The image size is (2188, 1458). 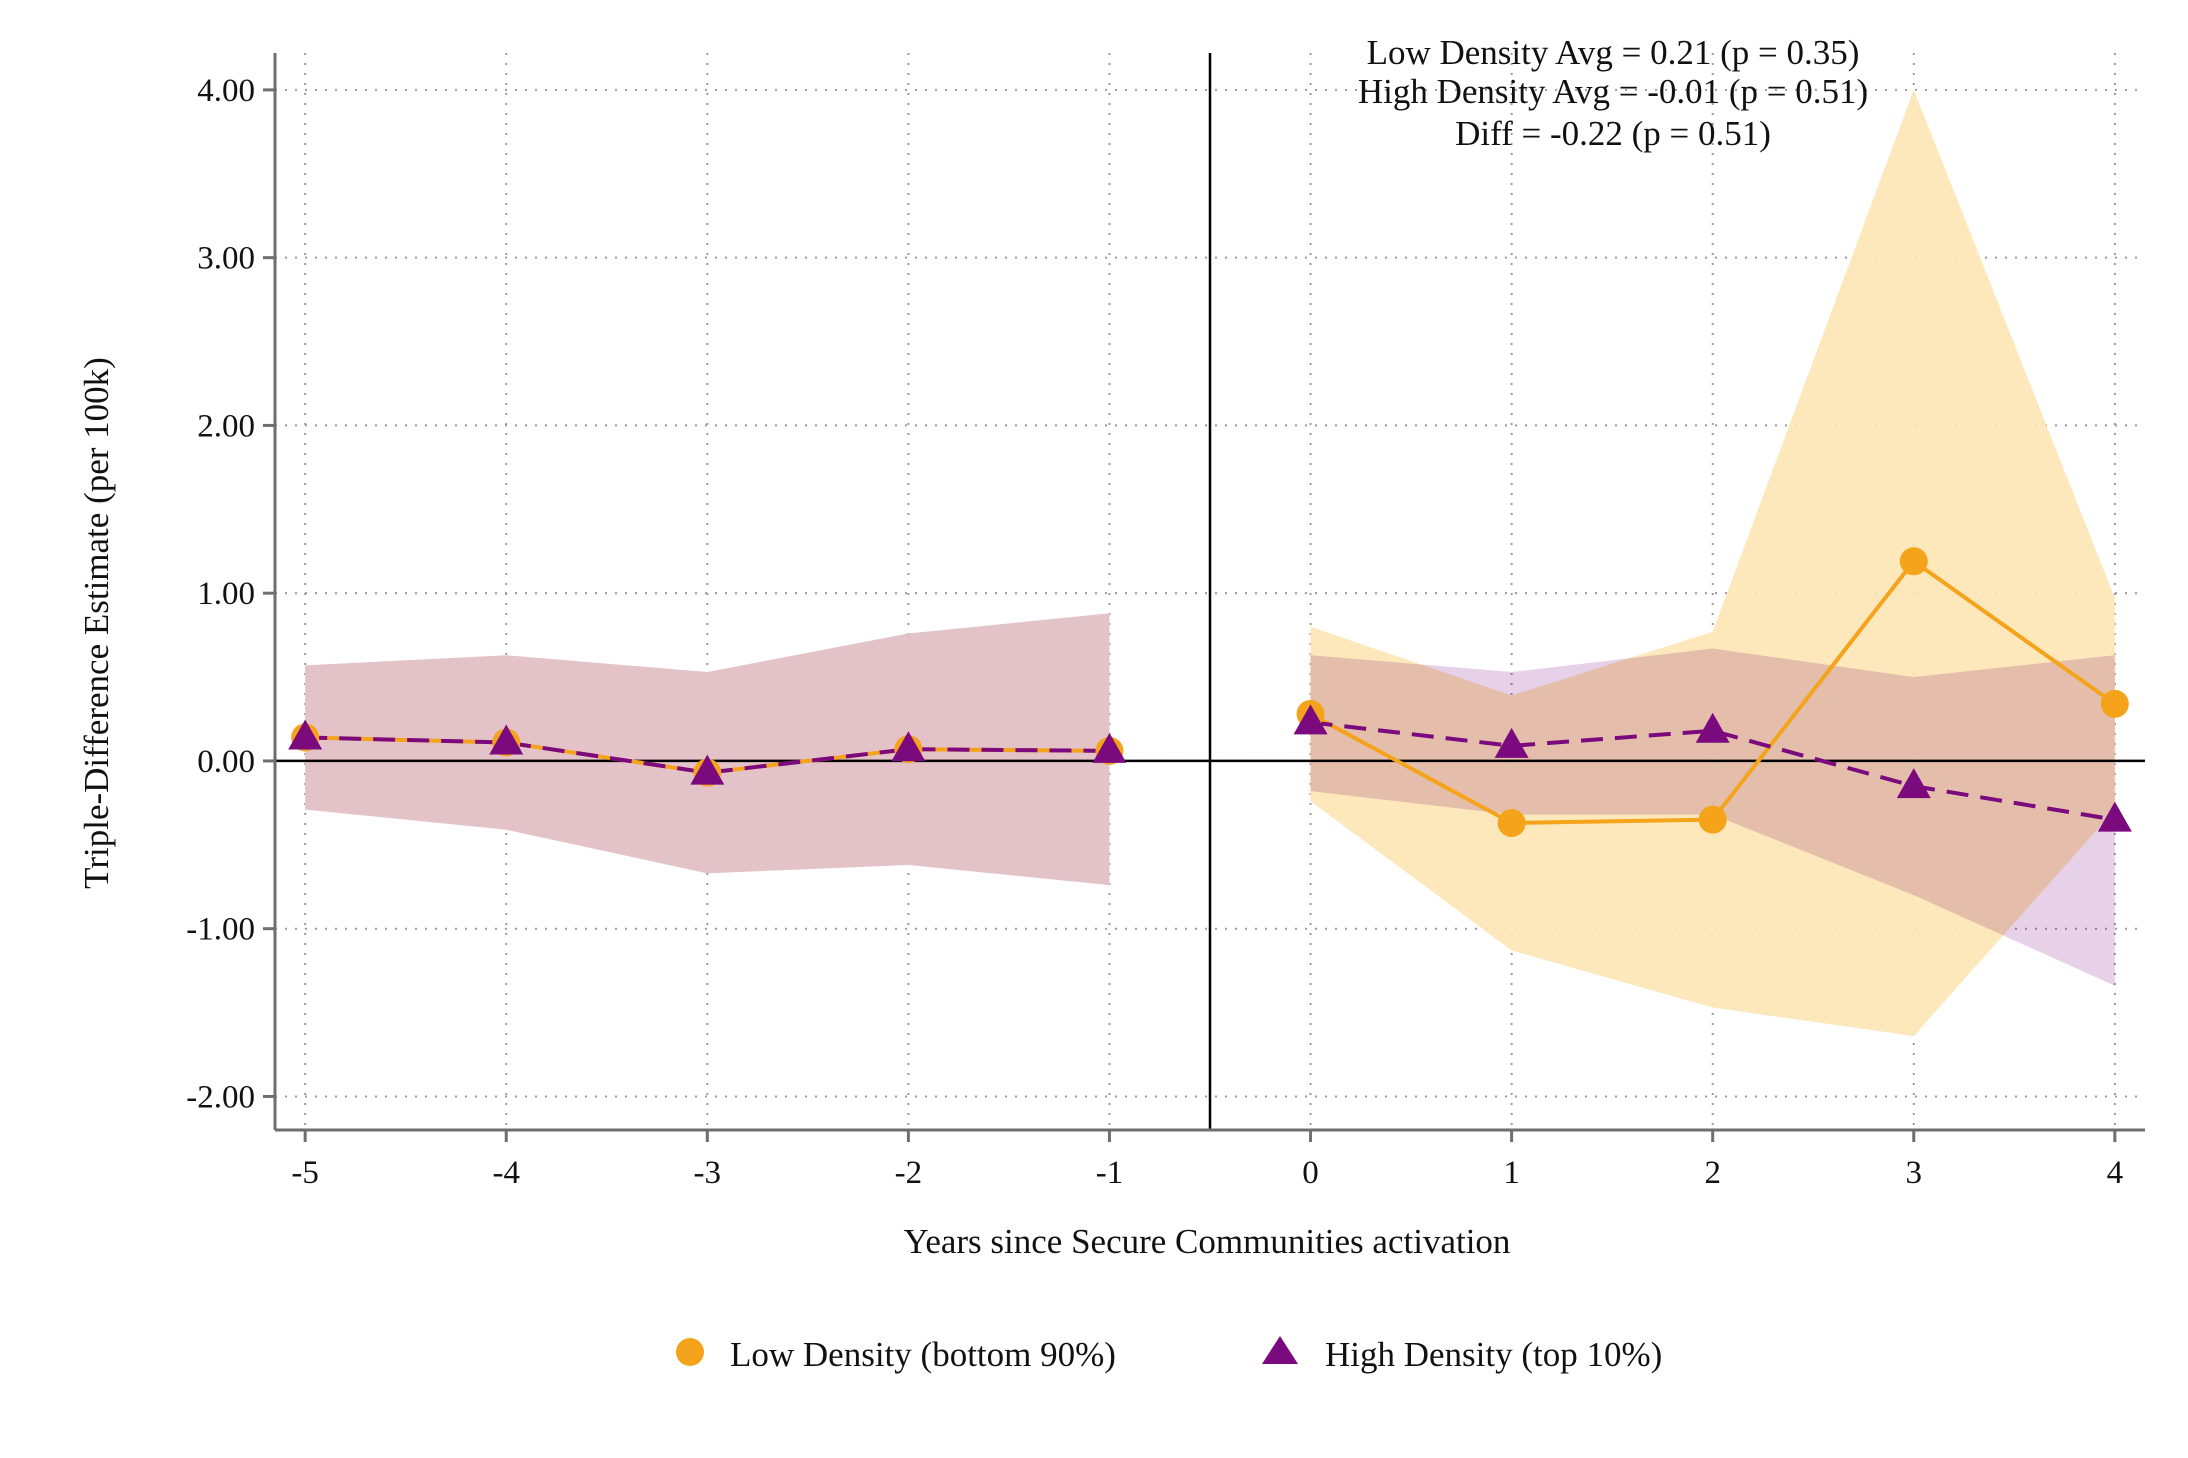 What do you see at coordinates (220, 930) in the screenshot?
I see `y-tick-label-1: -1.00` at bounding box center [220, 930].